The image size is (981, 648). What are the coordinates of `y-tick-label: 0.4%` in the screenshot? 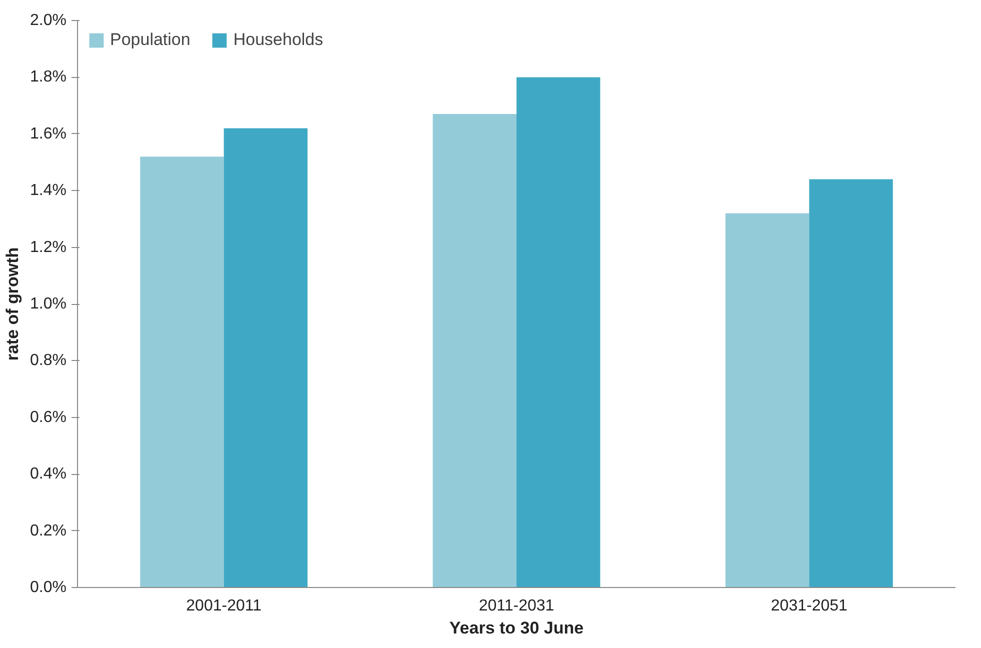 It's located at (48, 474).